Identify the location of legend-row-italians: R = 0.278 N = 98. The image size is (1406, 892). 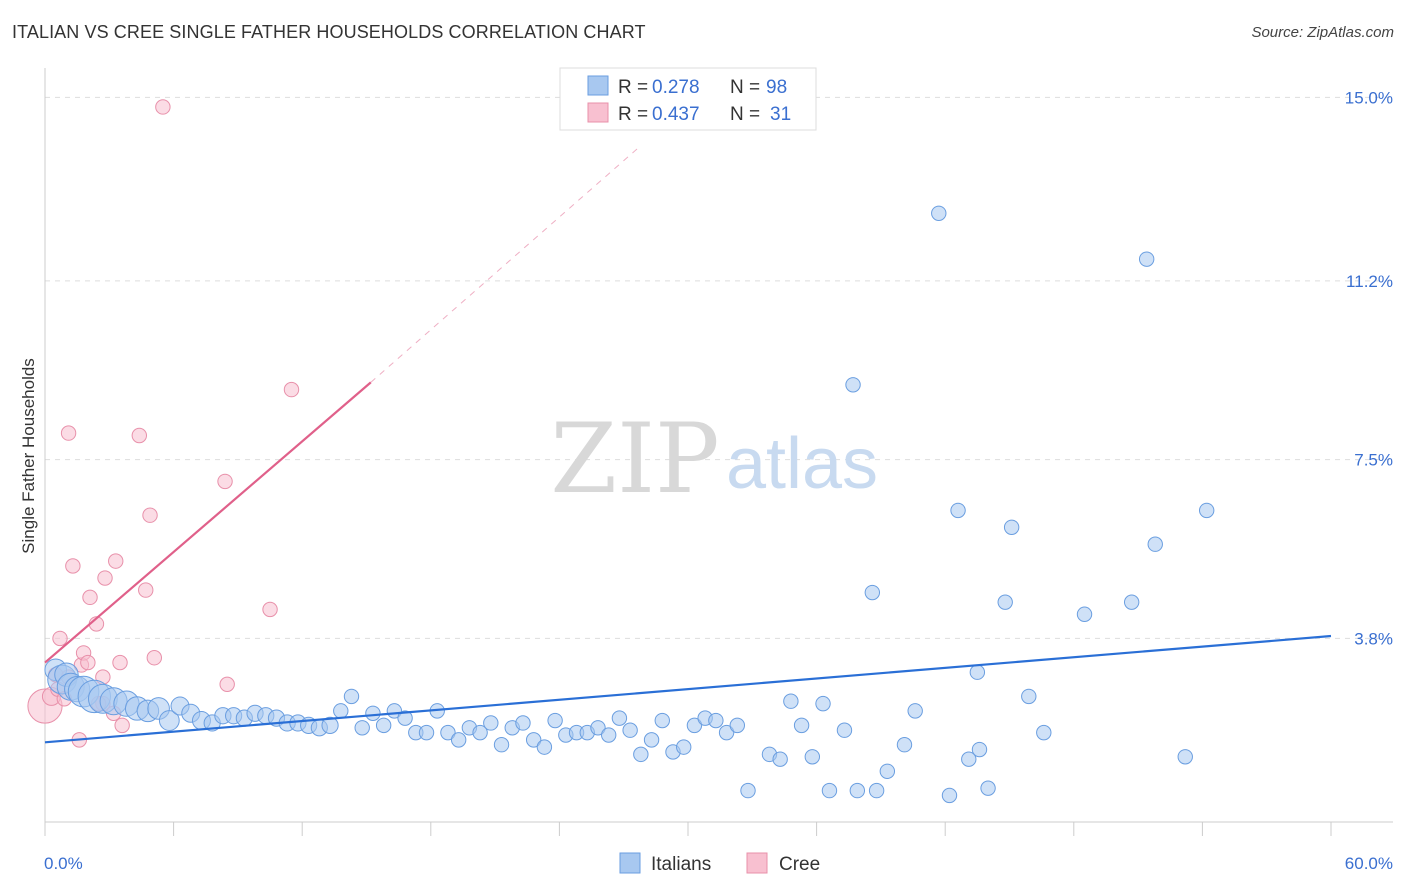
(687, 86).